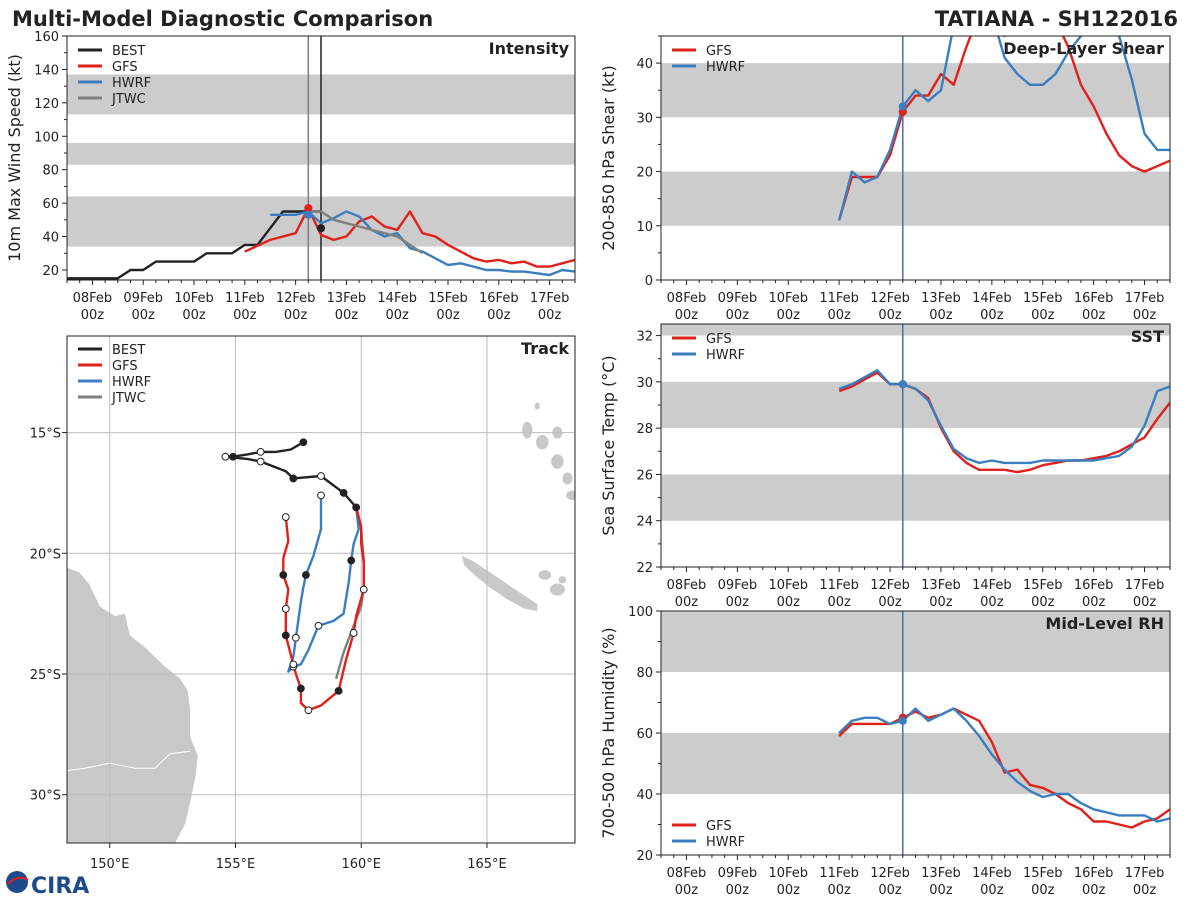 The height and width of the screenshot is (904, 1200). What do you see at coordinates (296, 298) in the screenshot?
I see `intensity-xtick-day: 12Feb` at bounding box center [296, 298].